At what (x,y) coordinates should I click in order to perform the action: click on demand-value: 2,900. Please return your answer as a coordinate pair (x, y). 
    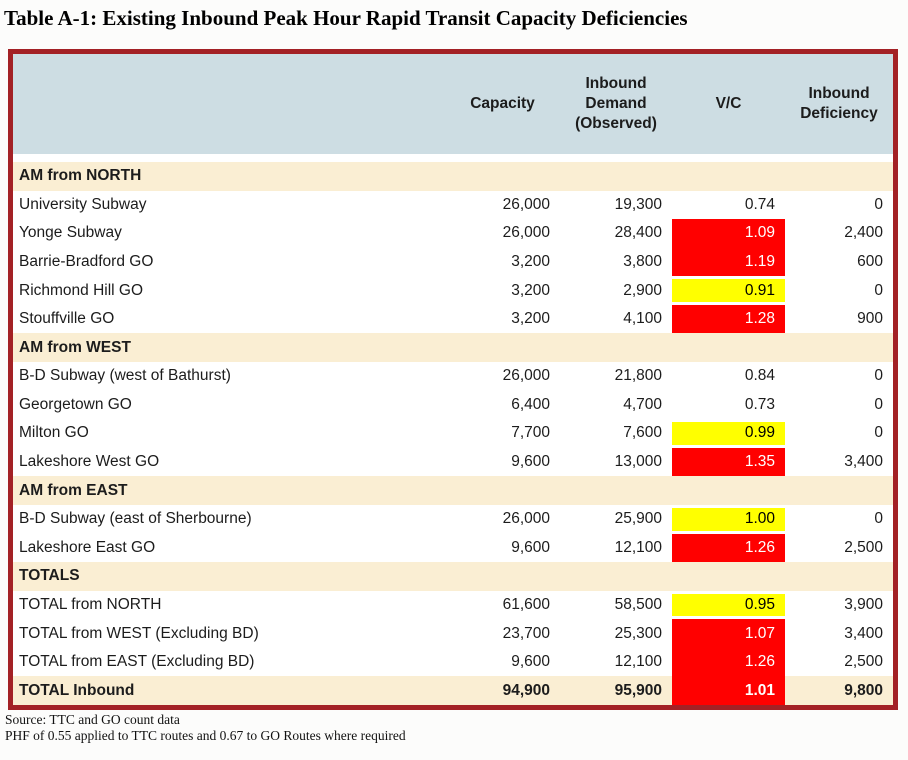
    Looking at the image, I should click on (616, 290).